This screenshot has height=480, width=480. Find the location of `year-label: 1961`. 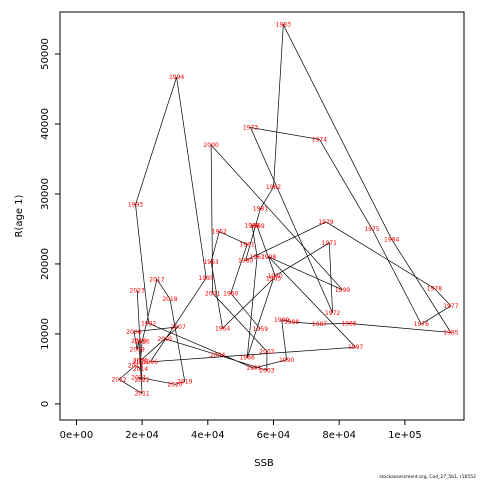

year-label: 1961 is located at coordinates (247, 244).